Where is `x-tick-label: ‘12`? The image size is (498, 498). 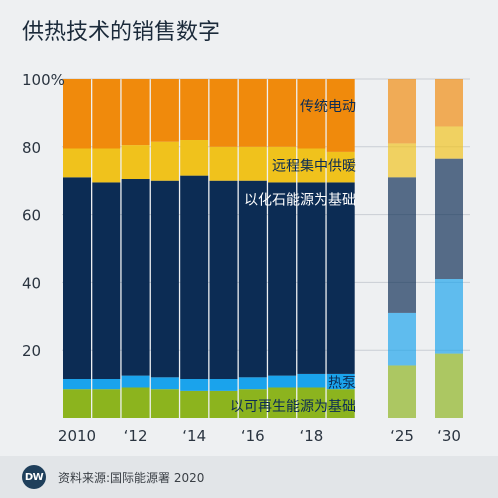
x-tick-label: ‘12 is located at coordinates (136, 436).